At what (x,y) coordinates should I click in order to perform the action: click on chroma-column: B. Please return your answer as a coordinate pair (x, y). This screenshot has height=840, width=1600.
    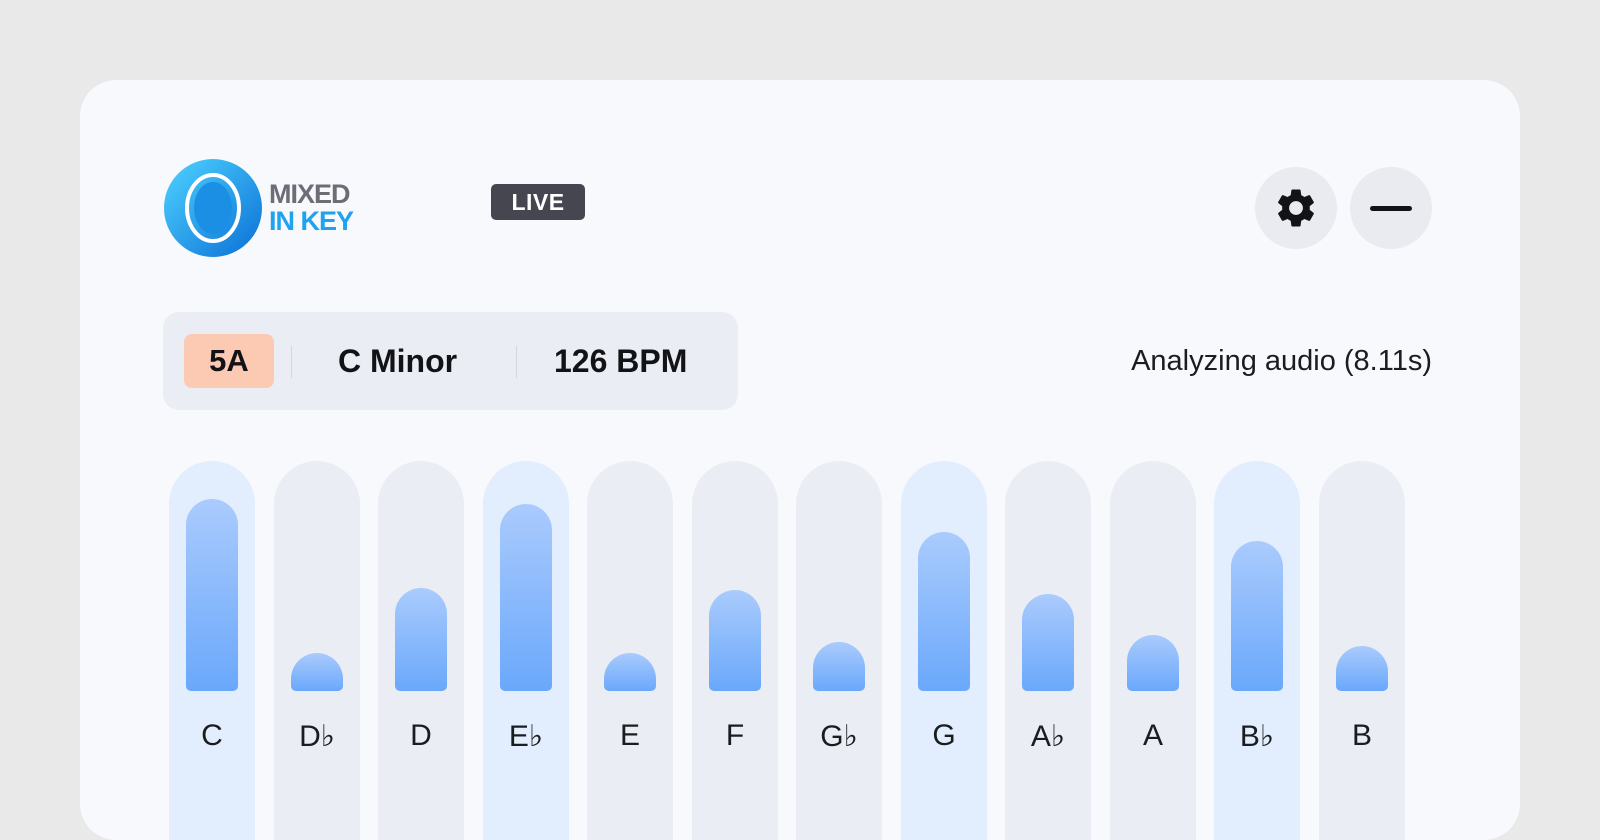
    Looking at the image, I should click on (1362, 650).